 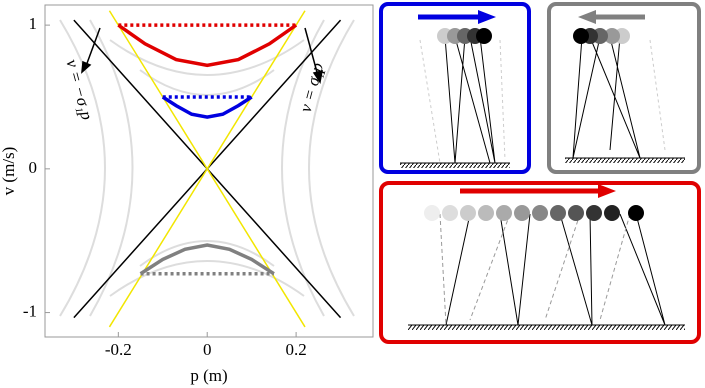 I want to click on x-tick-label: 0, so click(x=207, y=349).